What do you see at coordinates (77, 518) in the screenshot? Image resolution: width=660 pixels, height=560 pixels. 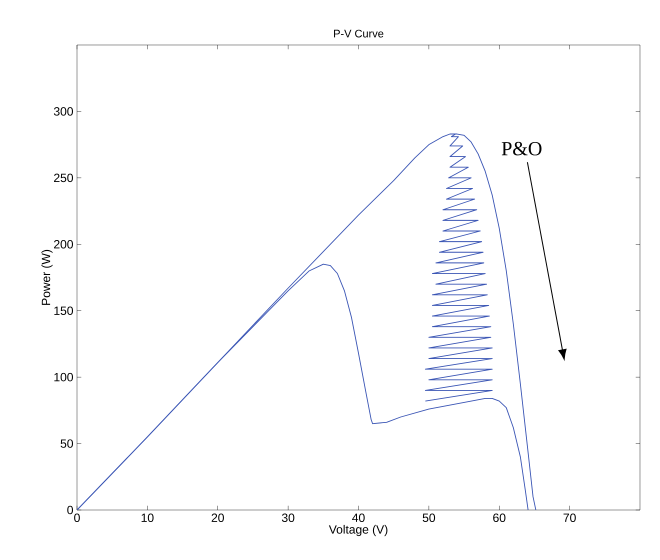 I see `x-tick-label: 0` at bounding box center [77, 518].